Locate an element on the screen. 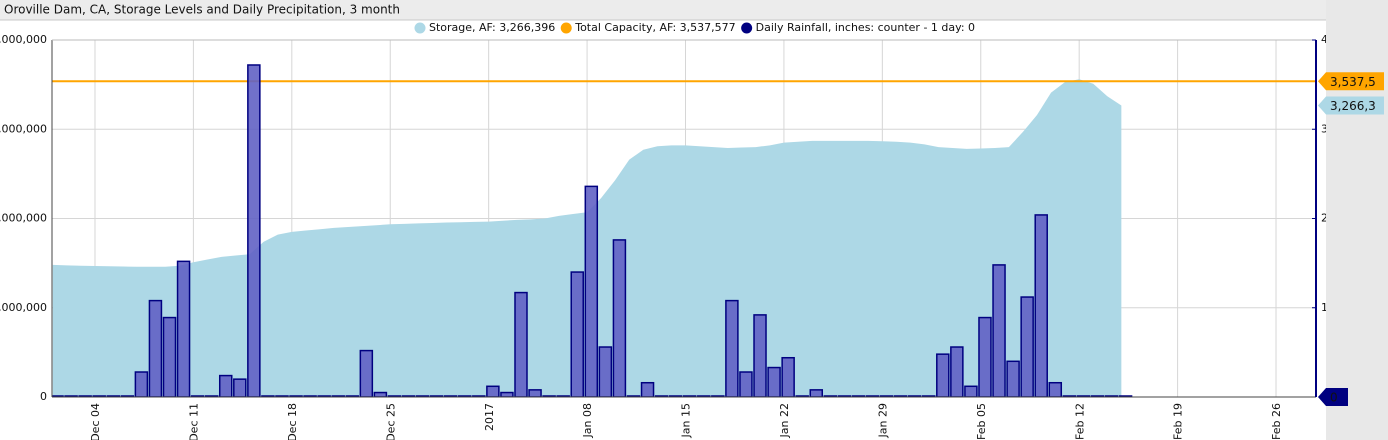 The width and height of the screenshot is (1388, 440). x-tick-label: 2017 is located at coordinates (489, 417).